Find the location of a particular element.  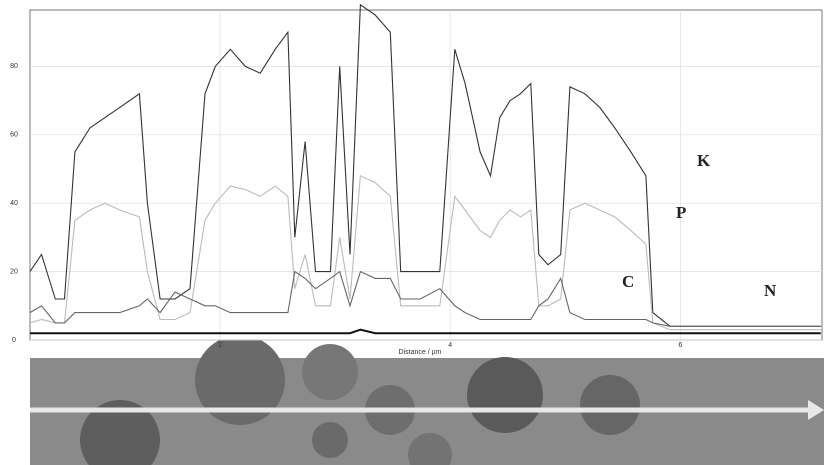

y-tick-label: 40 is located at coordinates (14, 203).